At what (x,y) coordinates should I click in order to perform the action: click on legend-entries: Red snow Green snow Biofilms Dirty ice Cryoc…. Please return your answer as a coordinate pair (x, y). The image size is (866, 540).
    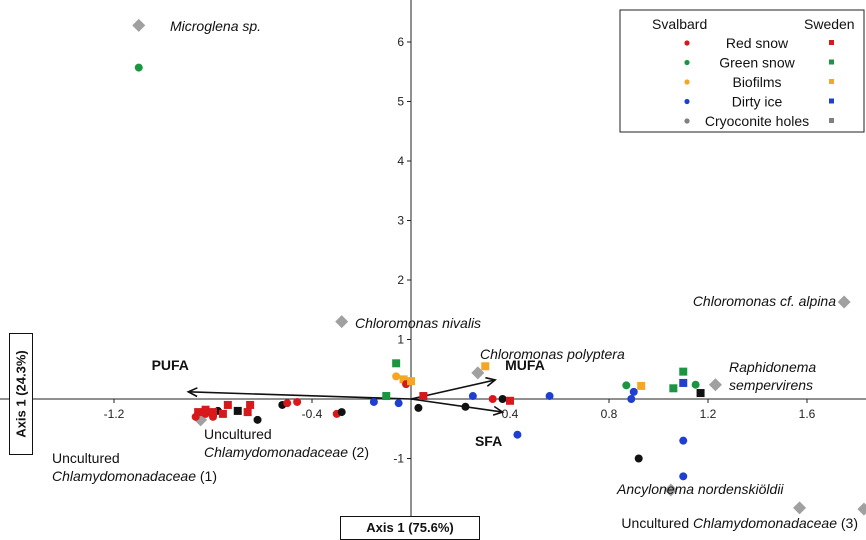
    Looking at the image, I should click on (759, 82).